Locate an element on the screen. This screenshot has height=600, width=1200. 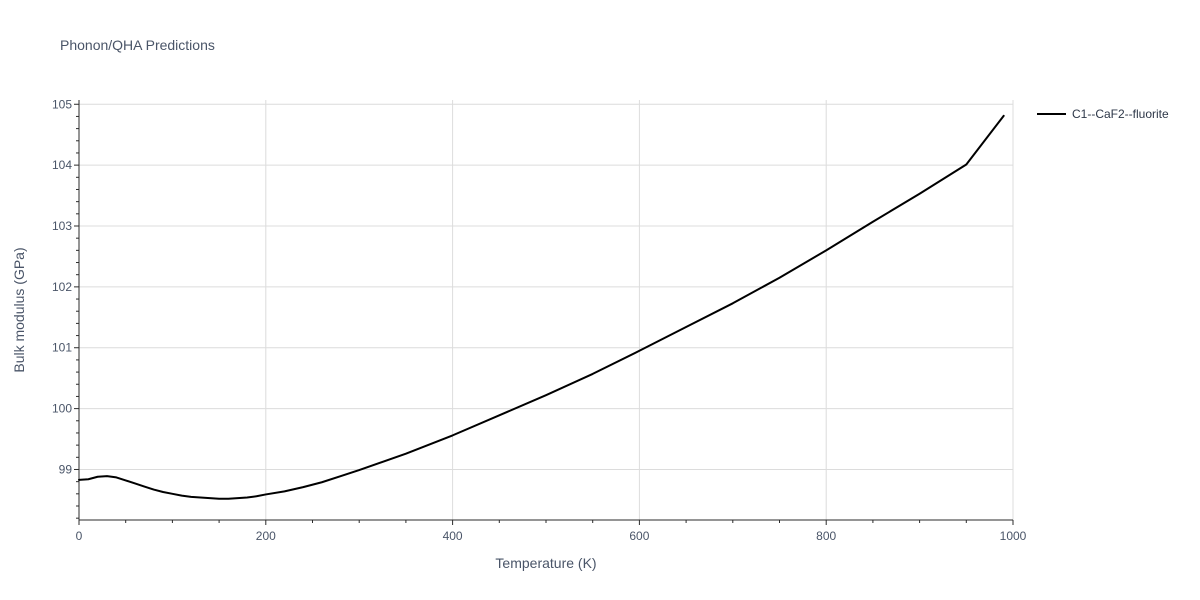
y-tick-label: 99 is located at coordinates (66, 469).